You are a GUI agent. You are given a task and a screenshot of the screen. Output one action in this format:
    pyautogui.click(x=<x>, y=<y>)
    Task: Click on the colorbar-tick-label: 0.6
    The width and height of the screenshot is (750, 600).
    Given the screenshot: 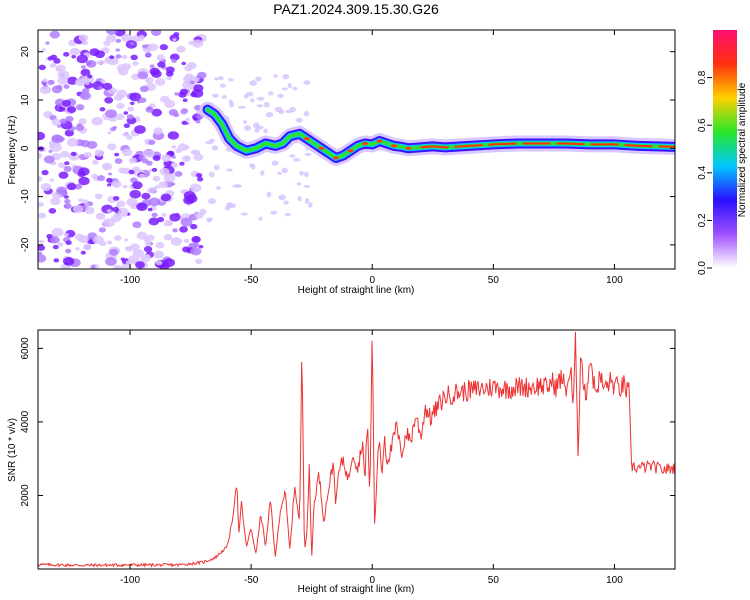 What is the action you would take?
    pyautogui.click(x=702, y=125)
    